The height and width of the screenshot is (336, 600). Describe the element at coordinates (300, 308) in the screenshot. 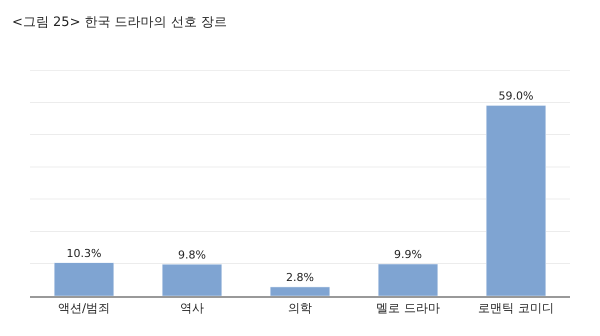

I see `x-tick-label: 의학` at that location.